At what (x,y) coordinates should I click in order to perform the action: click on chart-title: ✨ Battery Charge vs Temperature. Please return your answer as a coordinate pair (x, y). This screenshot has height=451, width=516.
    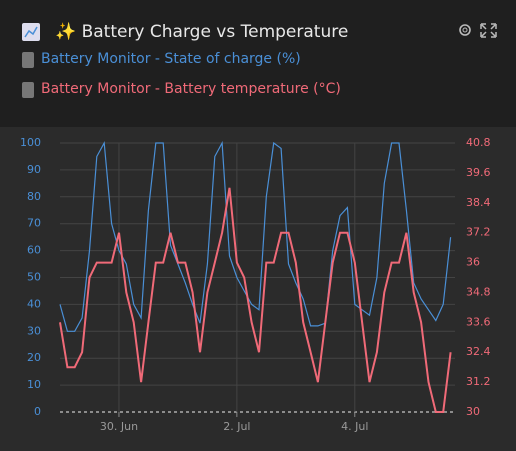
    Looking at the image, I should click on (202, 32).